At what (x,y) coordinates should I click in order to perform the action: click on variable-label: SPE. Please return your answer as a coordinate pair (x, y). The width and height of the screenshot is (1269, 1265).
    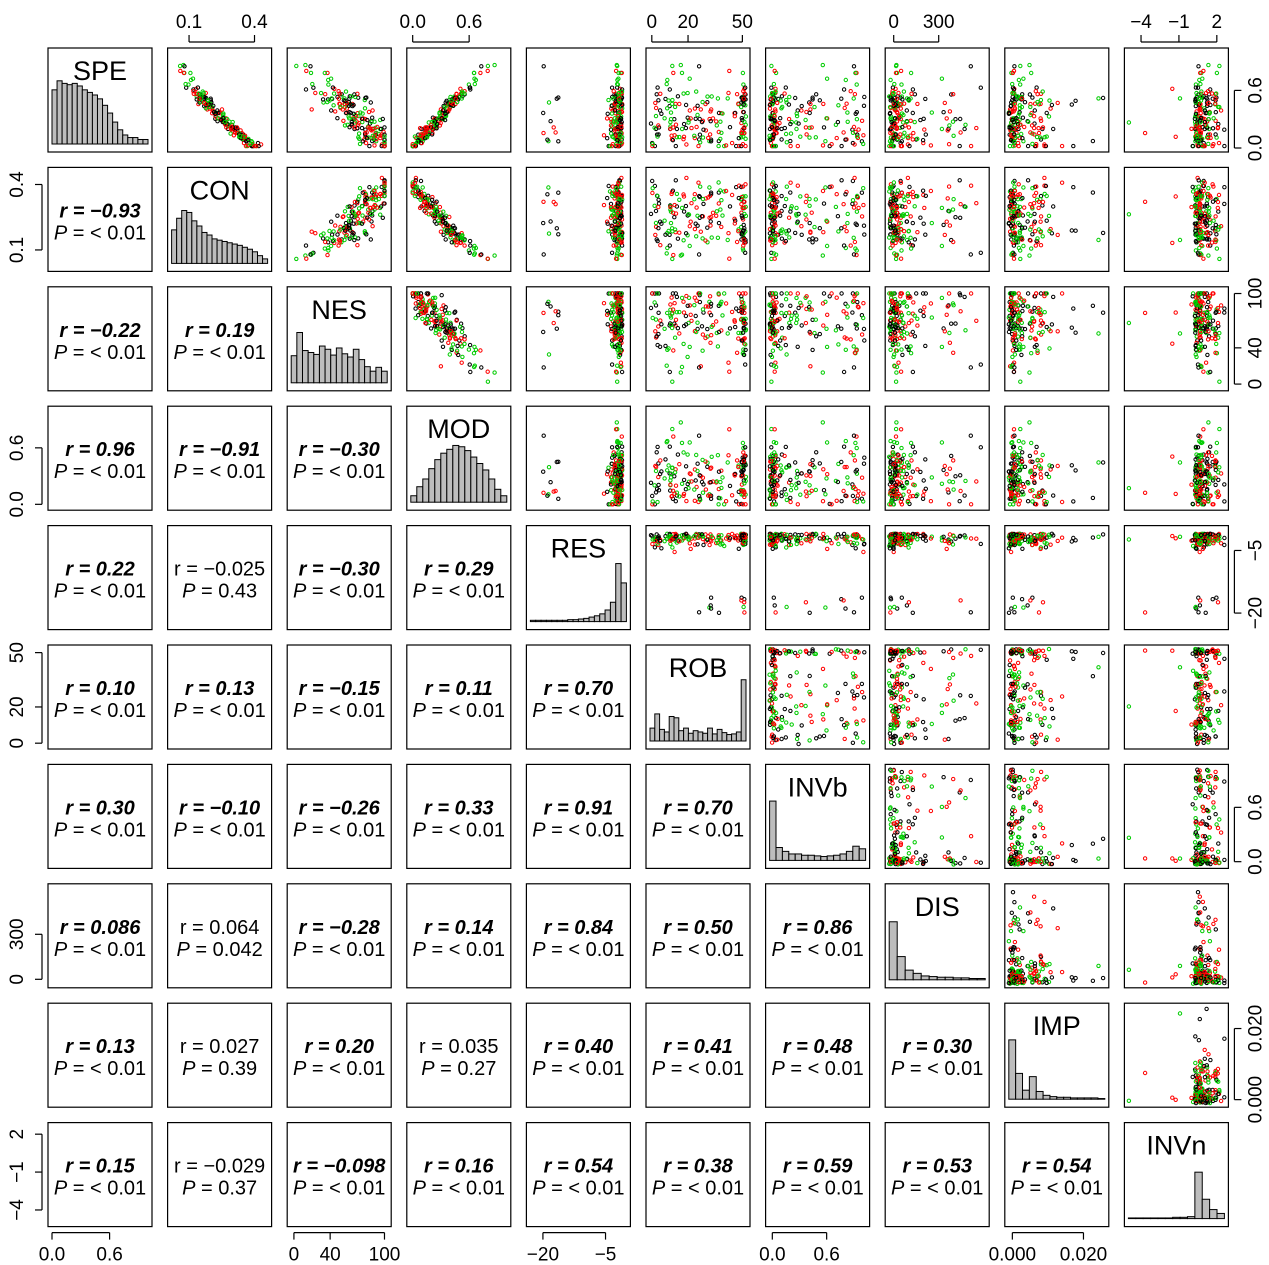
    Looking at the image, I should click on (100, 71).